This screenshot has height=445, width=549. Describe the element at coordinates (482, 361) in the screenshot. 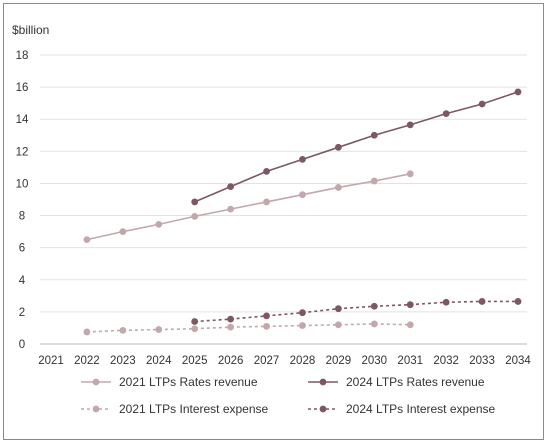

I see `x-tick-label: 2033` at that location.